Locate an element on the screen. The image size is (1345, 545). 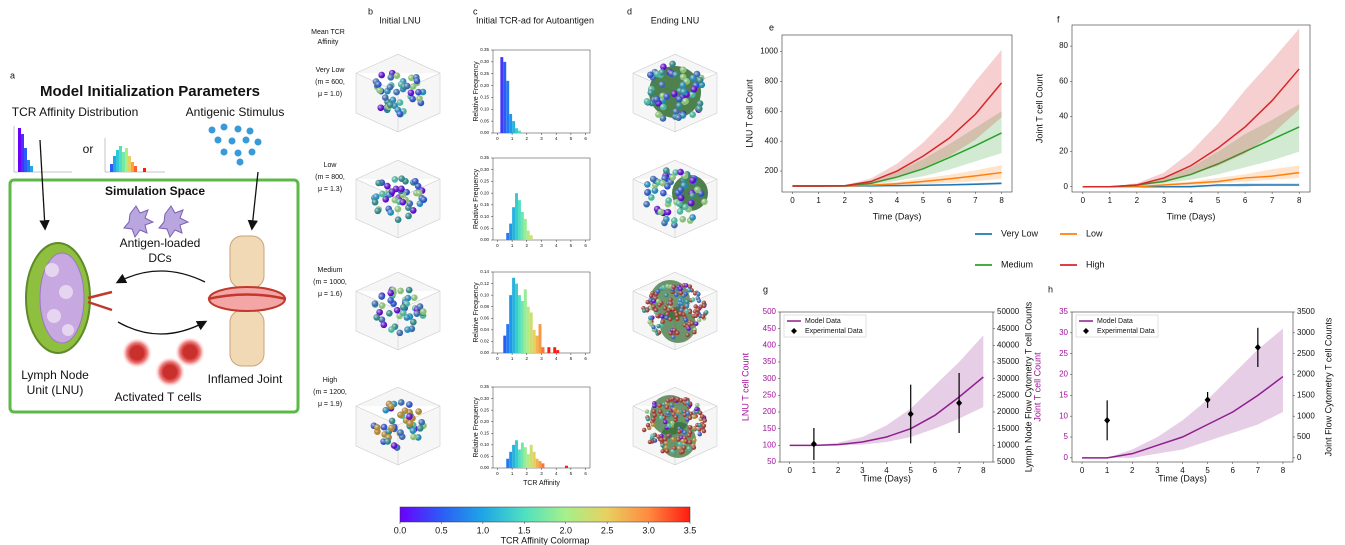
cube-outline is located at coordinates (398, 426).